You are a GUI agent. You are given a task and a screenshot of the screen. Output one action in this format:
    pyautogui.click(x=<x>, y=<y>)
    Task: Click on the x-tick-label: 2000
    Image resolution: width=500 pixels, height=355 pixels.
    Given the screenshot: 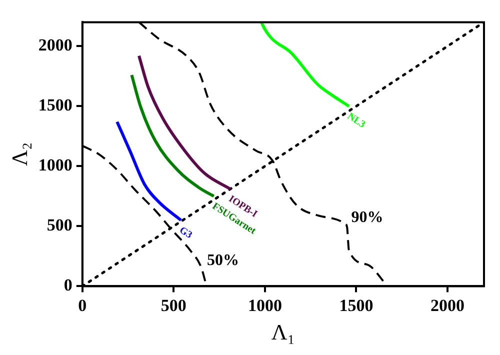 What is the action you would take?
    pyautogui.click(x=447, y=305)
    